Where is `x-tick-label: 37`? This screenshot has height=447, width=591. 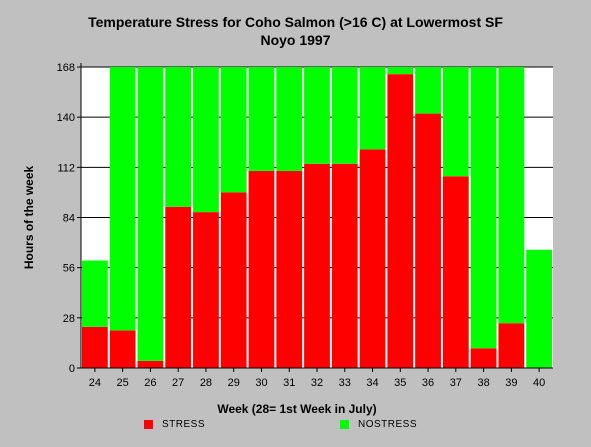 x-tick-label: 37 is located at coordinates (456, 383).